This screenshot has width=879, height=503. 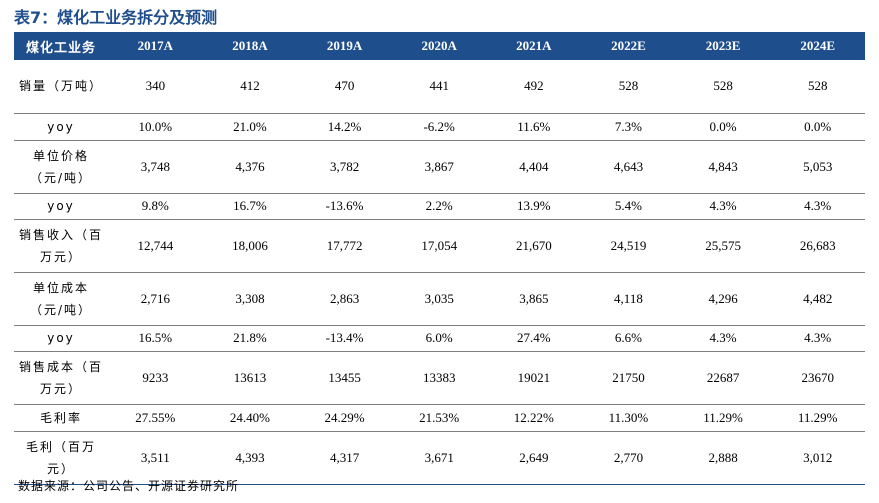 I want to click on table-cell: 26,683, so click(x=817, y=246).